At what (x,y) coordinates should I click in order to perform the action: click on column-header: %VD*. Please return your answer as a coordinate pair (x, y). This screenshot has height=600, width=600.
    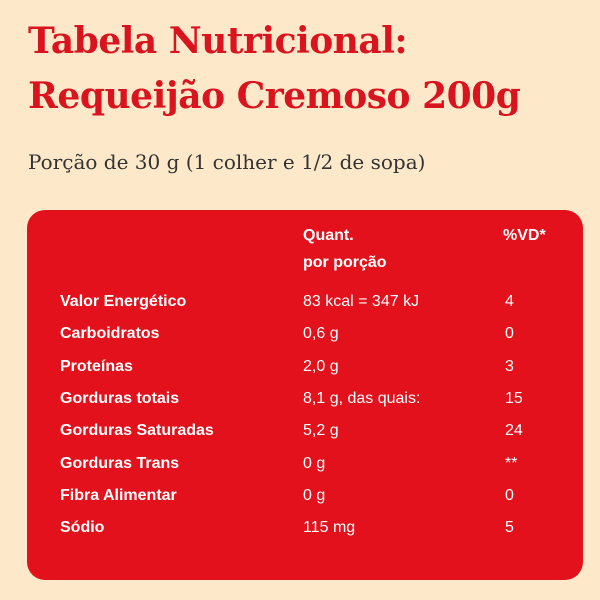
    Looking at the image, I should click on (524, 235).